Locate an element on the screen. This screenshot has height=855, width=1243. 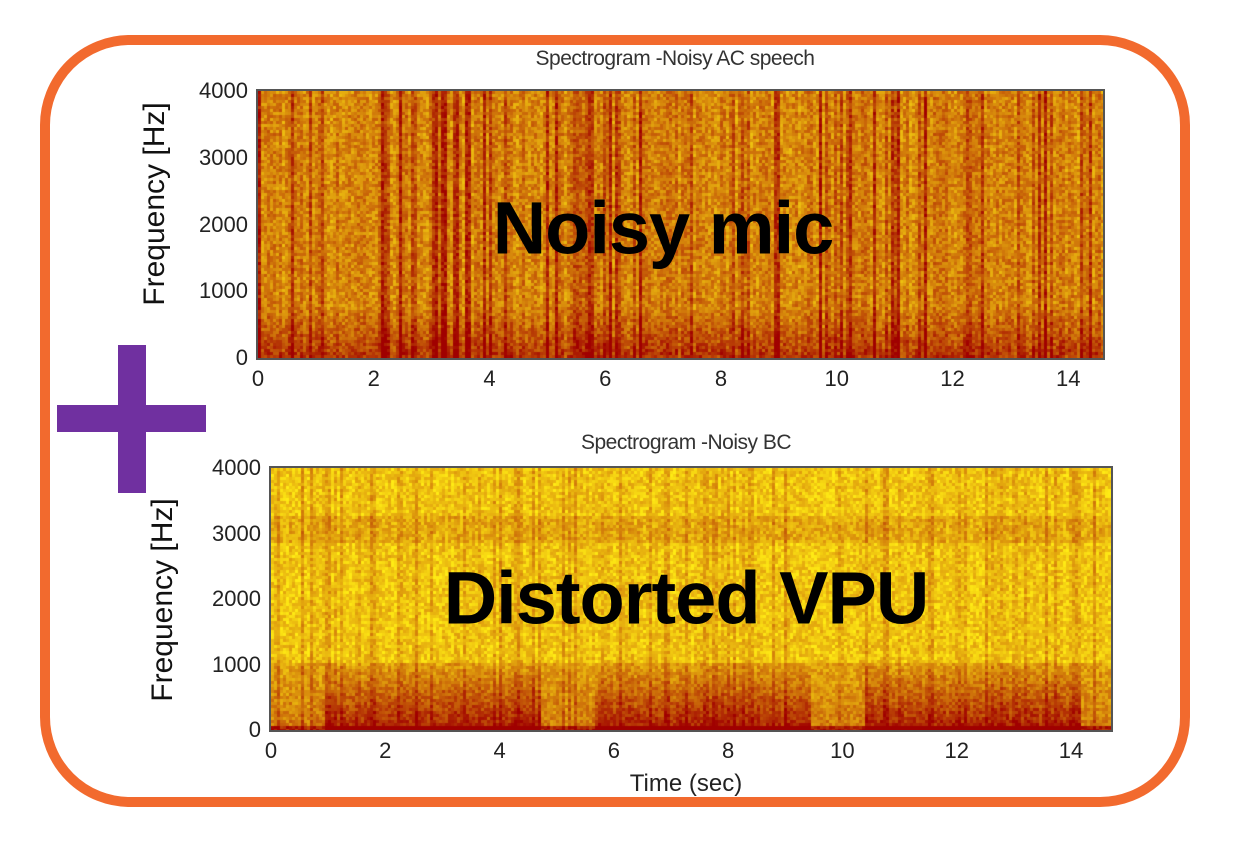
annotation-label: Noisy mic is located at coordinates (663, 228).